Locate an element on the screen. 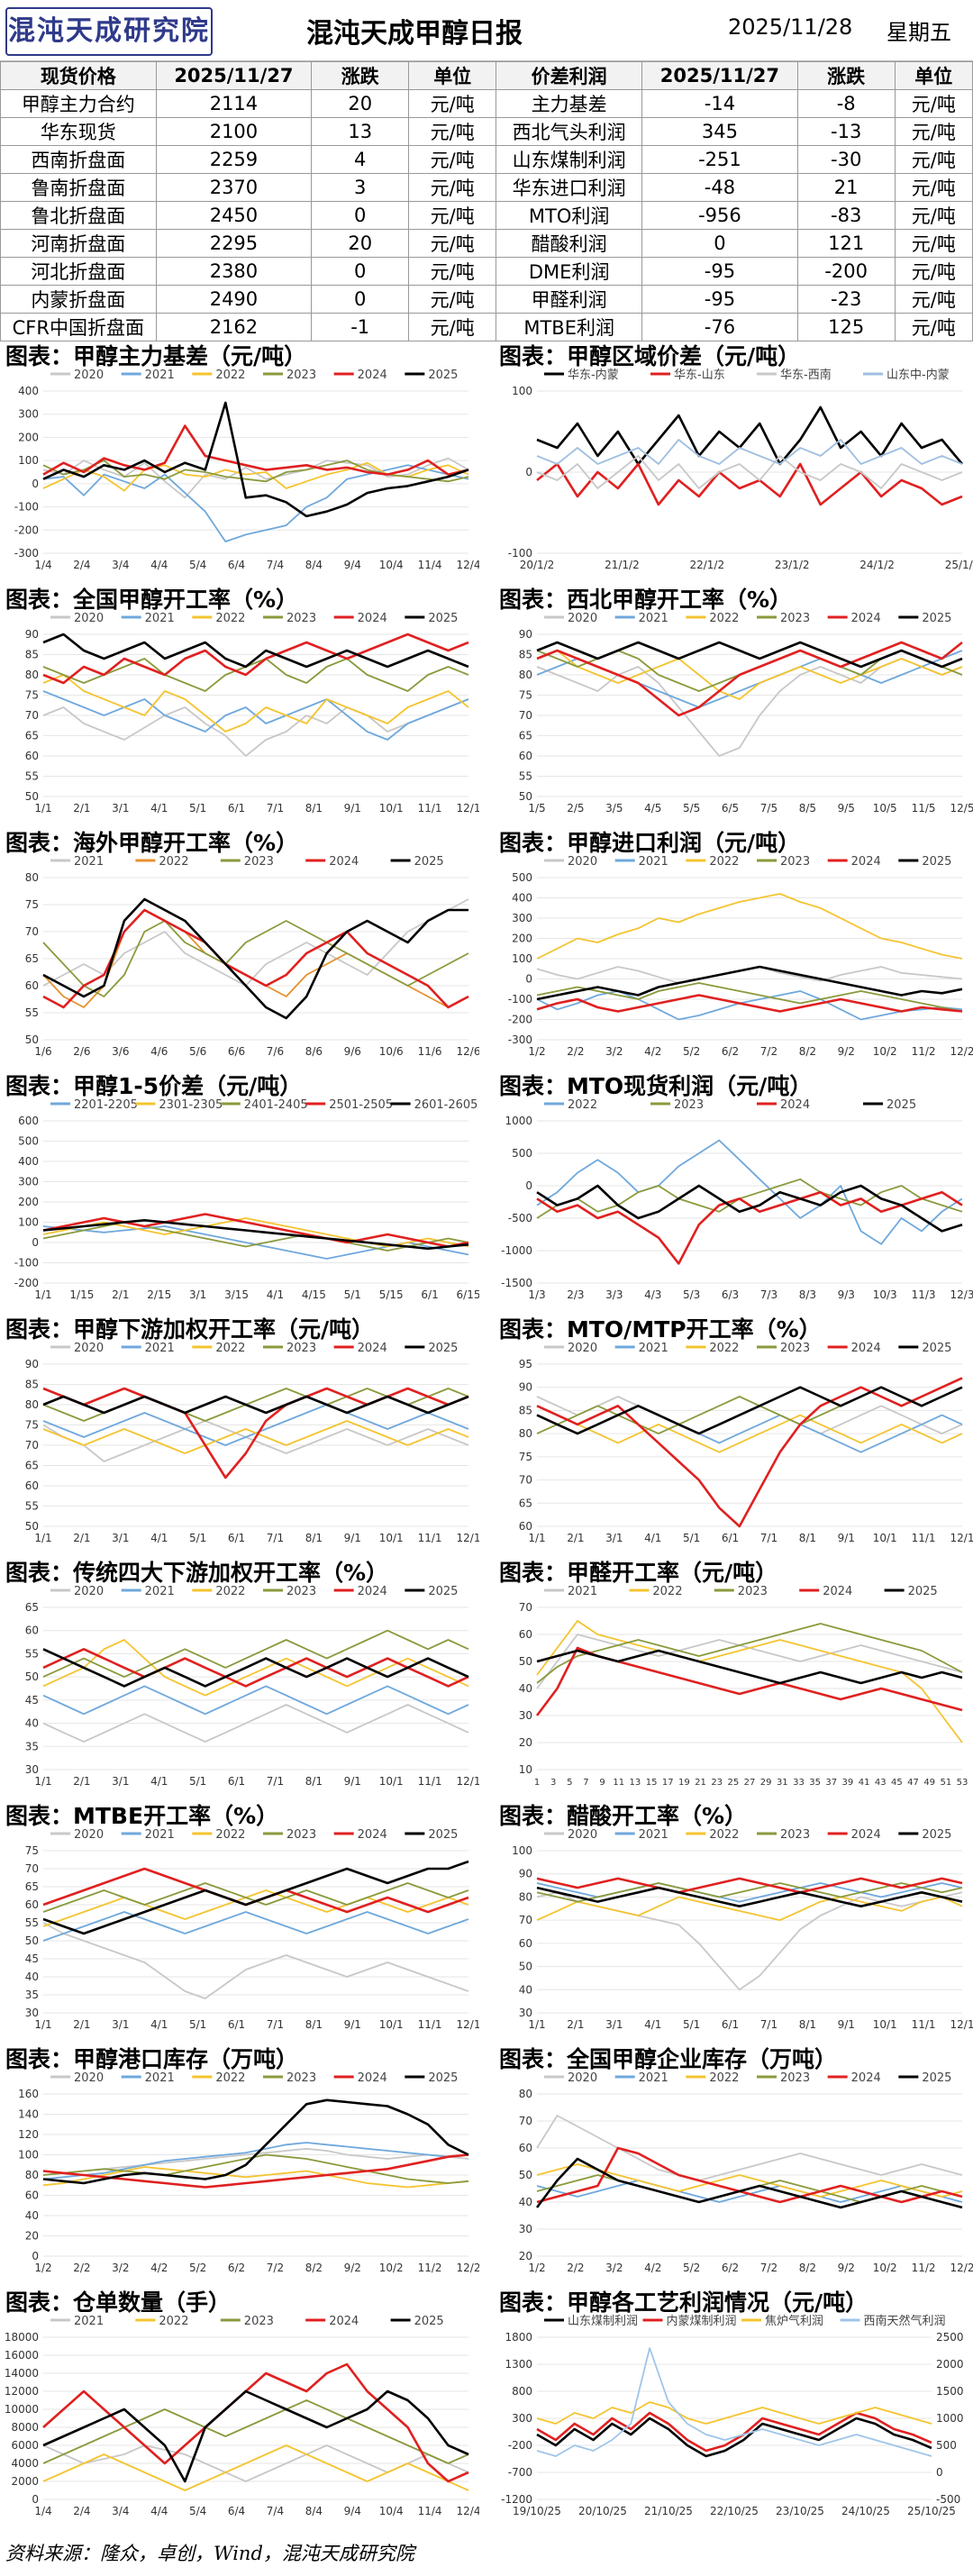 Image resolution: width=973 pixels, height=2576 pixels. x-tick-label: 4/5 is located at coordinates (652, 808).